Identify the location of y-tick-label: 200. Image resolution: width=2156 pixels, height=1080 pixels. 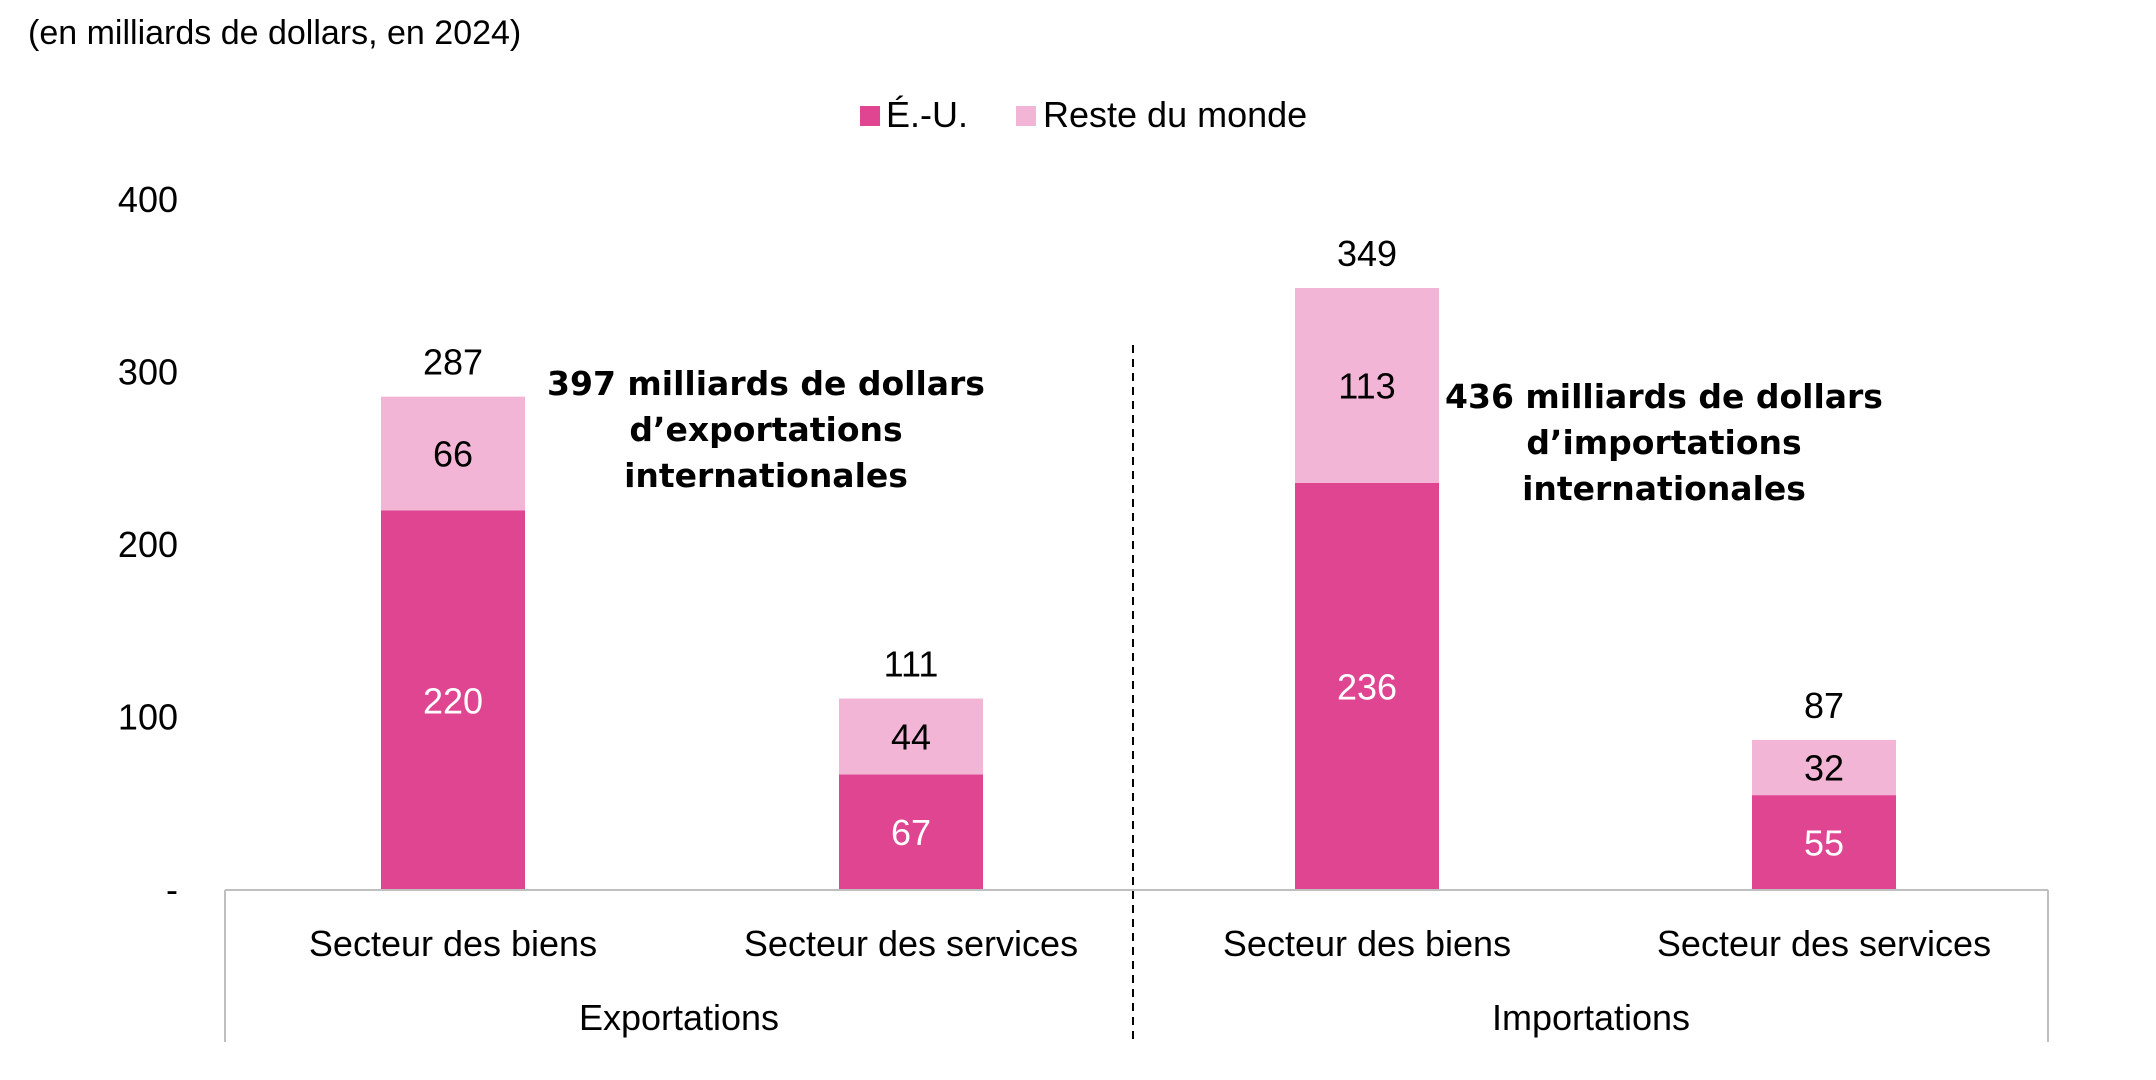
(148, 544).